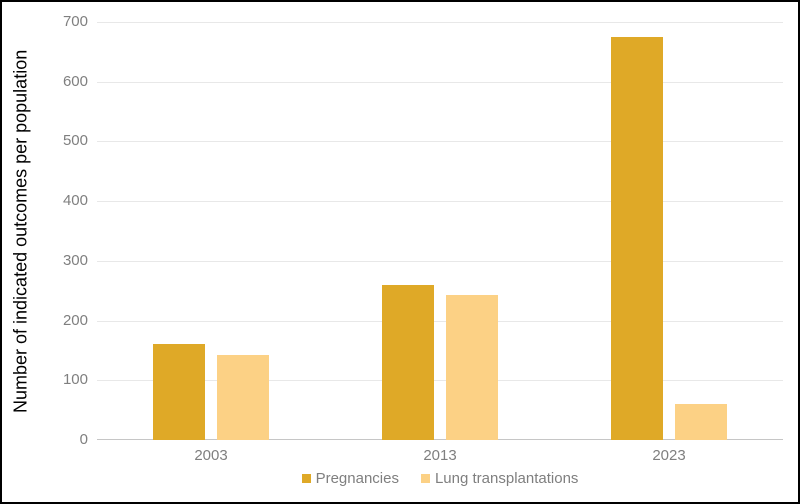 This screenshot has width=800, height=504. I want to click on bar-pregnancies-2013, so click(408, 362).